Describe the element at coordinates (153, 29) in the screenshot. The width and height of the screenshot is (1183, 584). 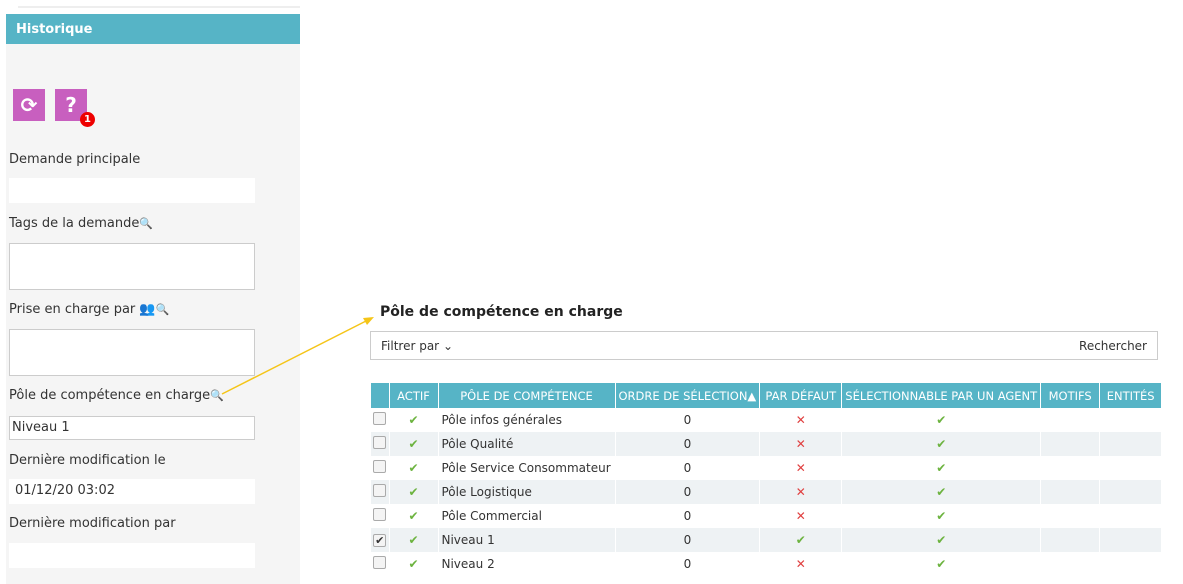
I see `sidebar-header: Historique` at that location.